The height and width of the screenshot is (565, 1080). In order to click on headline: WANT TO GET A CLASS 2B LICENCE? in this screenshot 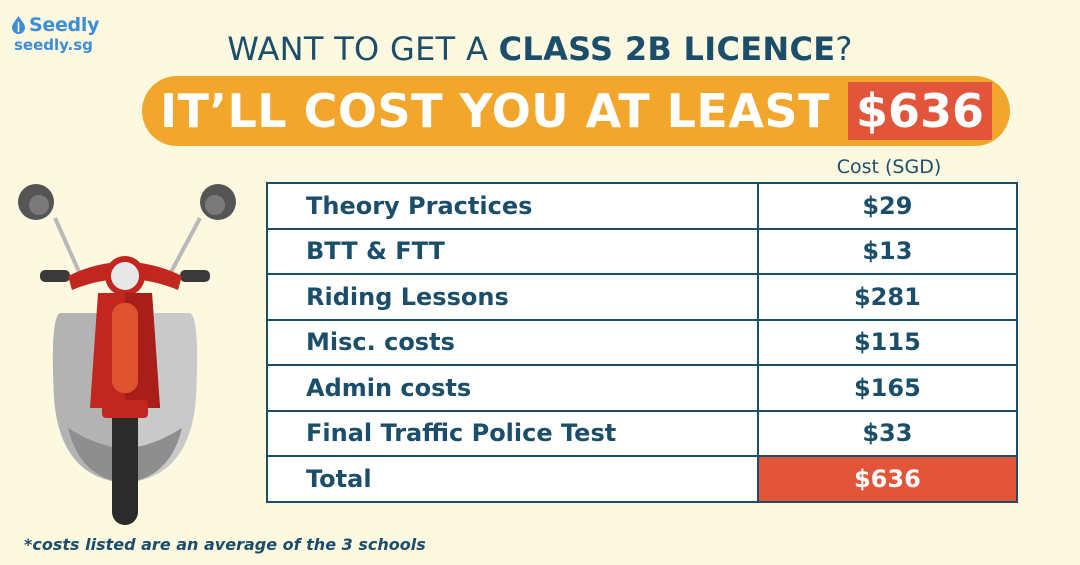, I will do `click(540, 49)`.